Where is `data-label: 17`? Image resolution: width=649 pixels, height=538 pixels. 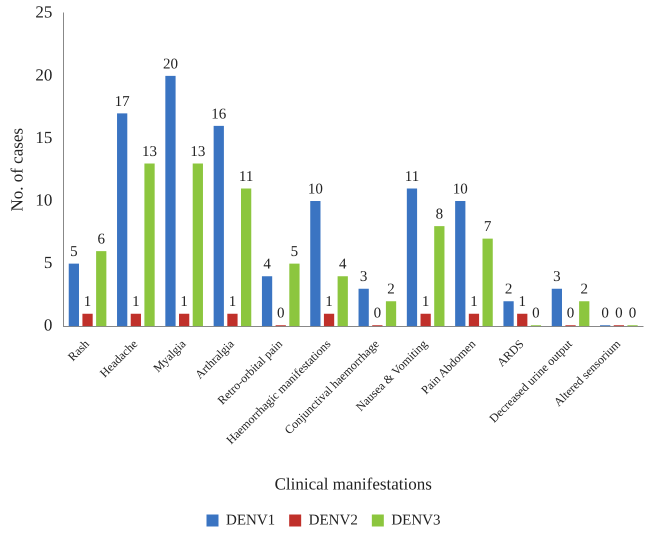 data-label: 17 is located at coordinates (122, 102).